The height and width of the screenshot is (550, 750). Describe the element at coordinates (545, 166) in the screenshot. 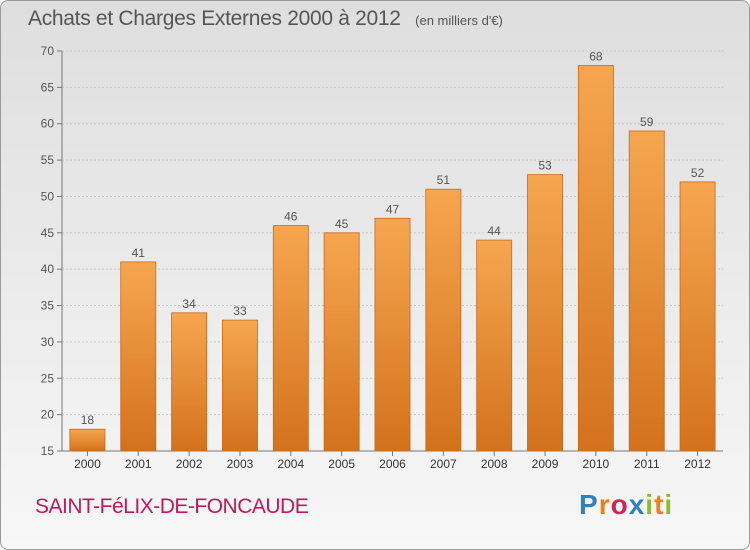

I see `bar-value-label: 53` at that location.